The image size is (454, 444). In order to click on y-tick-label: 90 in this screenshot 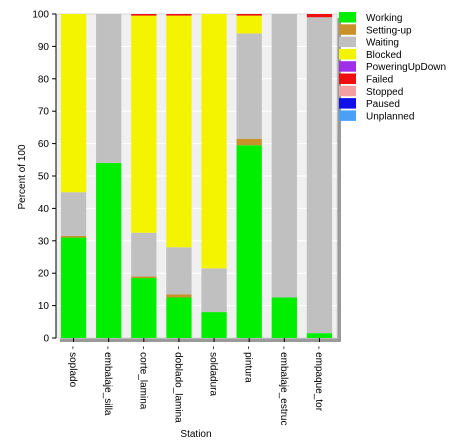, I will do `click(44, 47)`.